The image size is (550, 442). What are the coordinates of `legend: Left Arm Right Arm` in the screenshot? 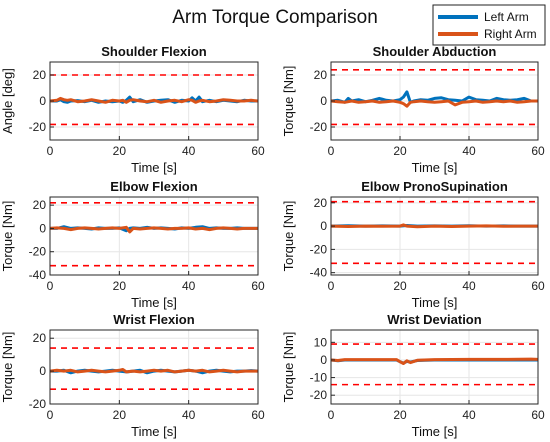 It's located at (489, 25).